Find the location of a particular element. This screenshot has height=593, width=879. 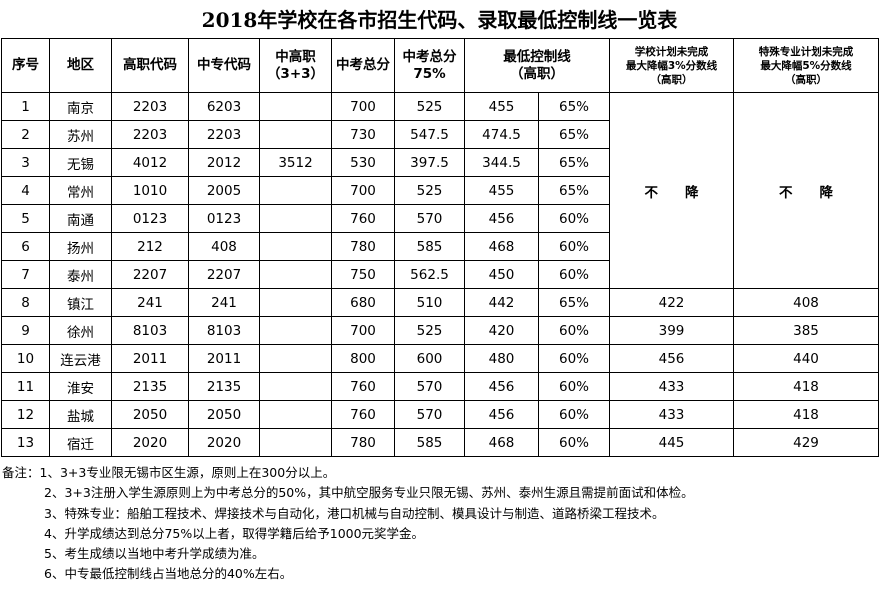

table-cell: 6203 is located at coordinates (224, 106).